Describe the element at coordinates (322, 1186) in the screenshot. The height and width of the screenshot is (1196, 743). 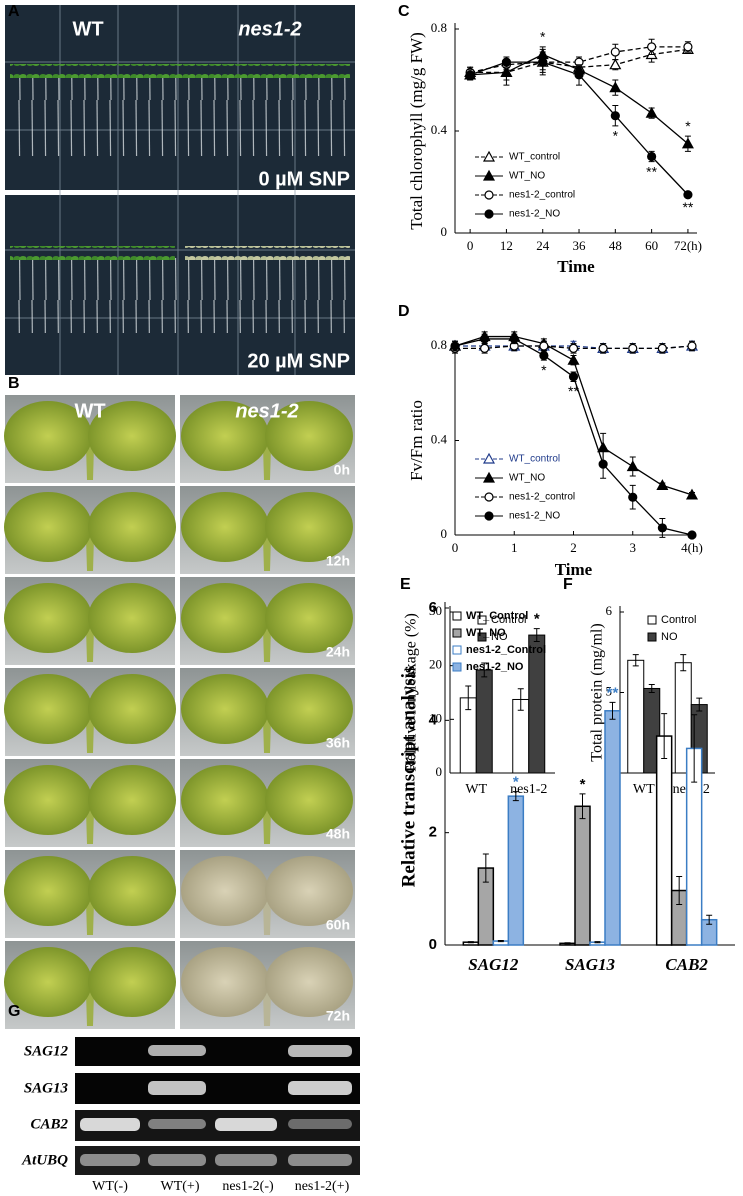
I see `lane-label: nes1-2(+)` at that location.